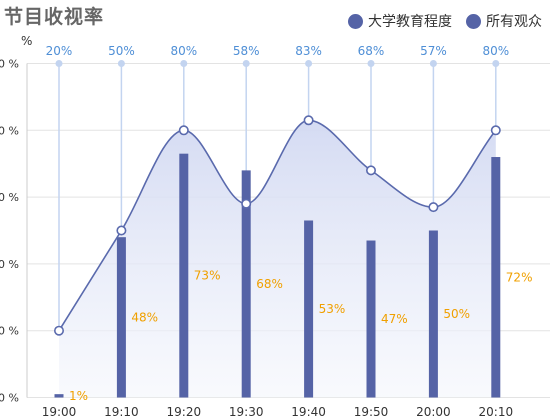 This screenshot has width=550, height=420. Describe the element at coordinates (371, 412) in the screenshot. I see `x-tick-label-19:50: 19:50` at that location.